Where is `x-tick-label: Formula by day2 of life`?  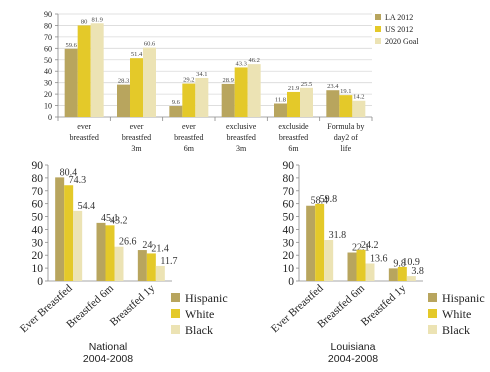
x-tick-label: Formula by day2 of life is located at coordinates (345, 137).